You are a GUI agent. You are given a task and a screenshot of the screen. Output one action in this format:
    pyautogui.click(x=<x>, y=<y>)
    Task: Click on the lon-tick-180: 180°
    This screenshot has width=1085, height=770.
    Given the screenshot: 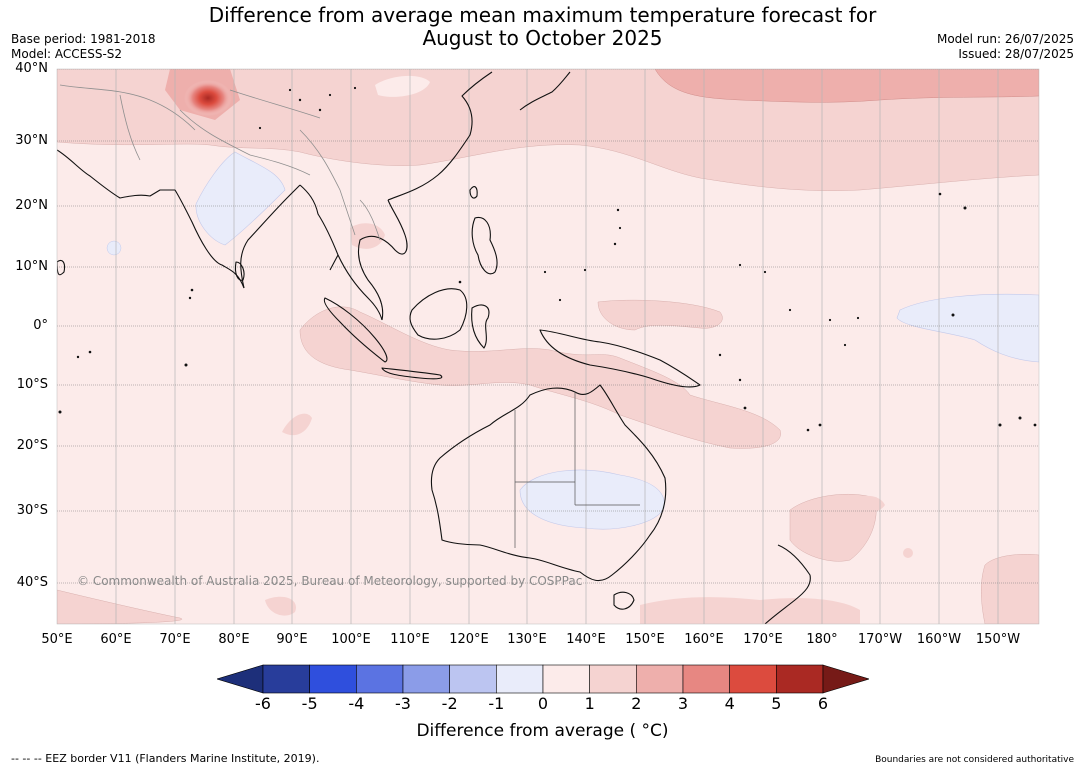 What is the action you would take?
    pyautogui.click(x=822, y=639)
    